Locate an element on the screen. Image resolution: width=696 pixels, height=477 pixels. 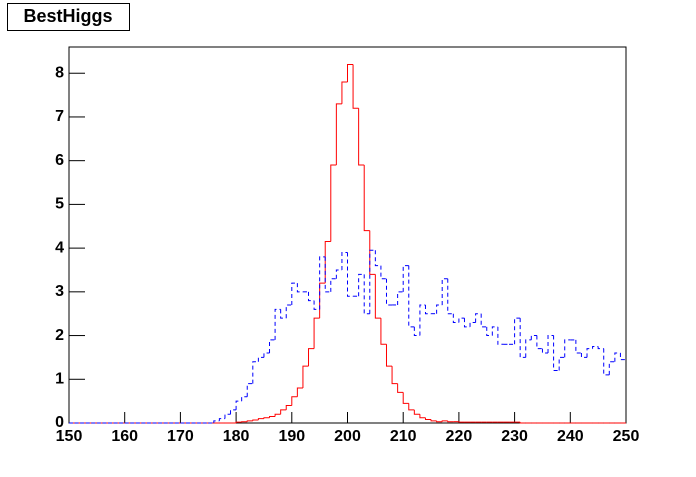
x-tick-label: 170 is located at coordinates (180, 436).